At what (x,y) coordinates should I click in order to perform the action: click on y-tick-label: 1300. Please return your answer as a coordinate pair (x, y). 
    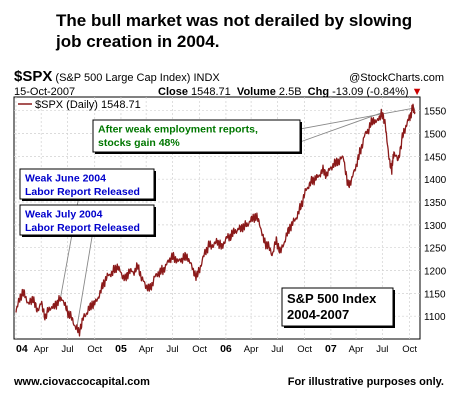
    Looking at the image, I should click on (435, 226).